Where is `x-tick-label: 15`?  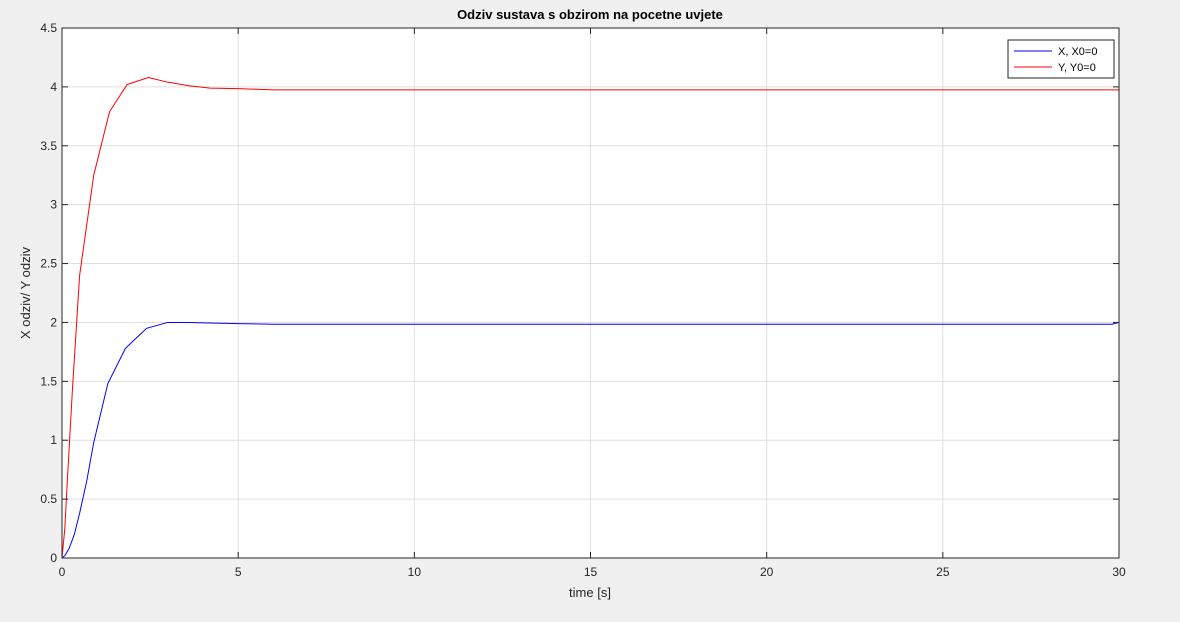
x-tick-label: 15 is located at coordinates (591, 572).